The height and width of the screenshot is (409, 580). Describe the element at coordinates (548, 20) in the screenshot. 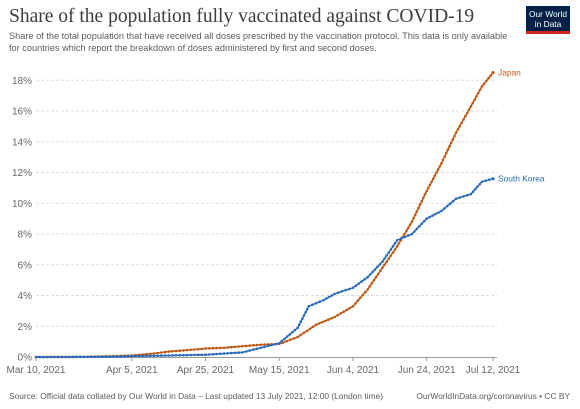

I see `owid-logo: Our World in Data` at that location.